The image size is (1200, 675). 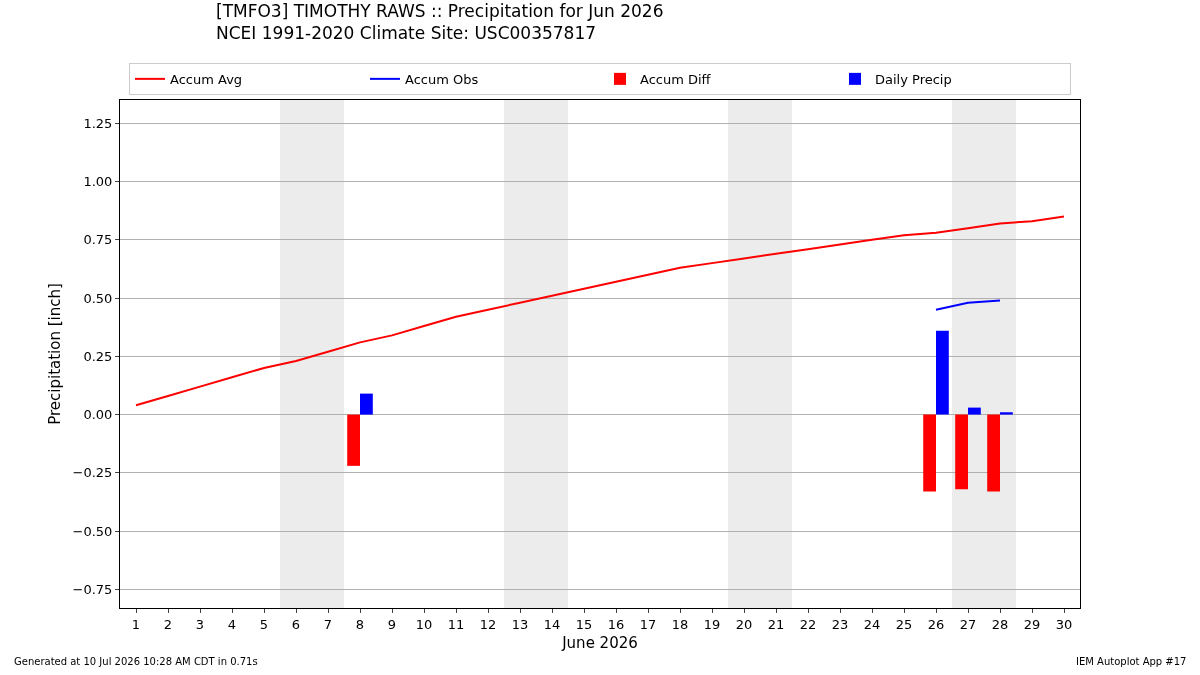 I want to click on x-tick-label: 9, so click(x=392, y=624).